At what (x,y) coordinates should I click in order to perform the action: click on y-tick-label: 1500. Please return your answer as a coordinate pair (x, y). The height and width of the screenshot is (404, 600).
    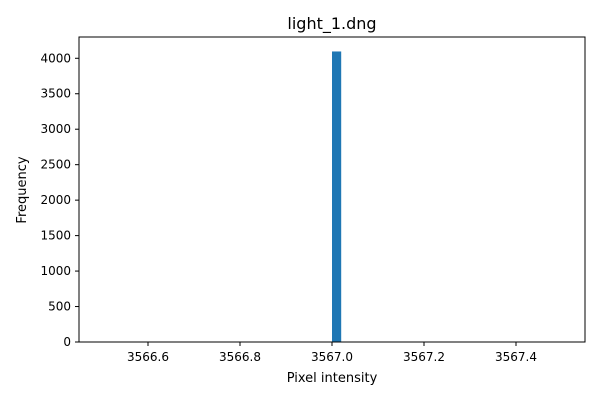
    Looking at the image, I should click on (55, 236).